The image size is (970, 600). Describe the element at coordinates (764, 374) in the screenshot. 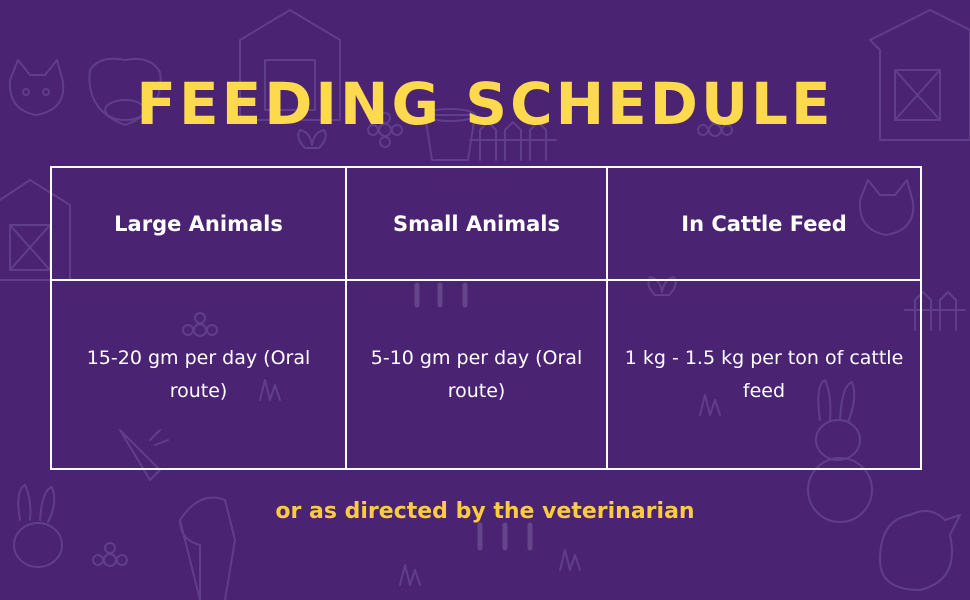

I see `cell-cattle-feed-dose: 1 kg - 1.5 kg per ton of cattle feed` at that location.